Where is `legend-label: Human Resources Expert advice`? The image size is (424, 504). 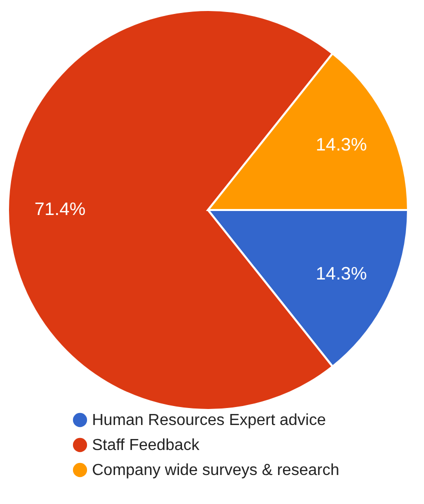 legend-label: Human Resources Expert advice is located at coordinates (209, 420).